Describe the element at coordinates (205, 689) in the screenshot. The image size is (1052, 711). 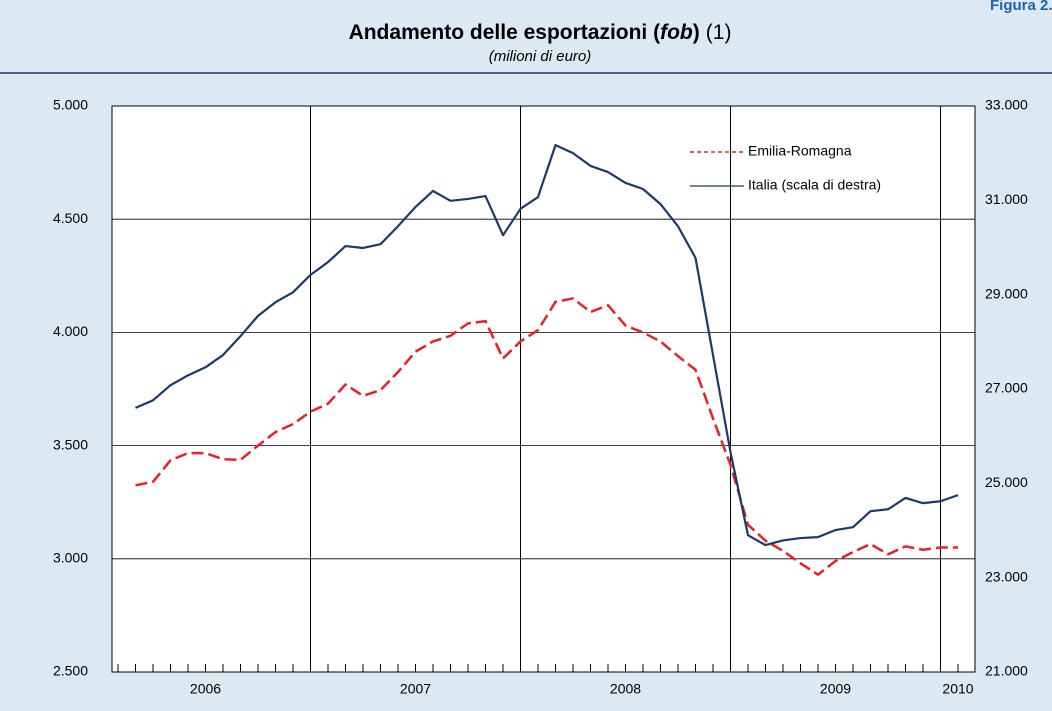
I see `x-tick-label: 2006` at that location.